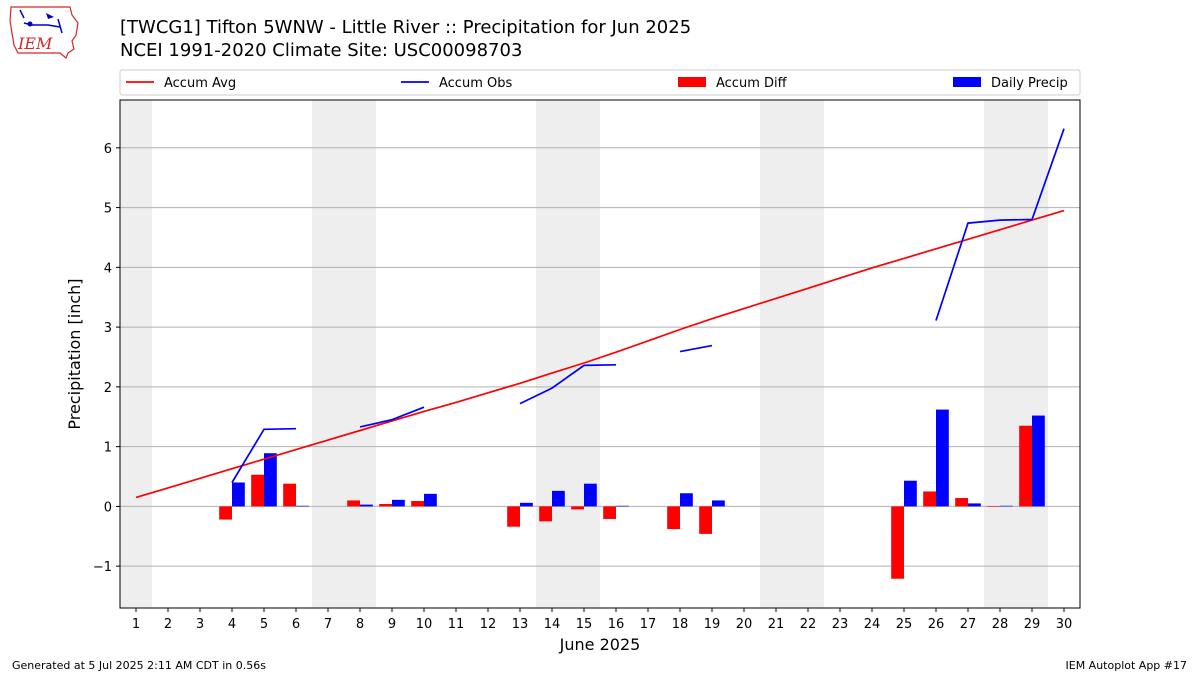 The width and height of the screenshot is (1200, 675). Describe the element at coordinates (776, 624) in the screenshot. I see `xtick-label: 21` at that location.